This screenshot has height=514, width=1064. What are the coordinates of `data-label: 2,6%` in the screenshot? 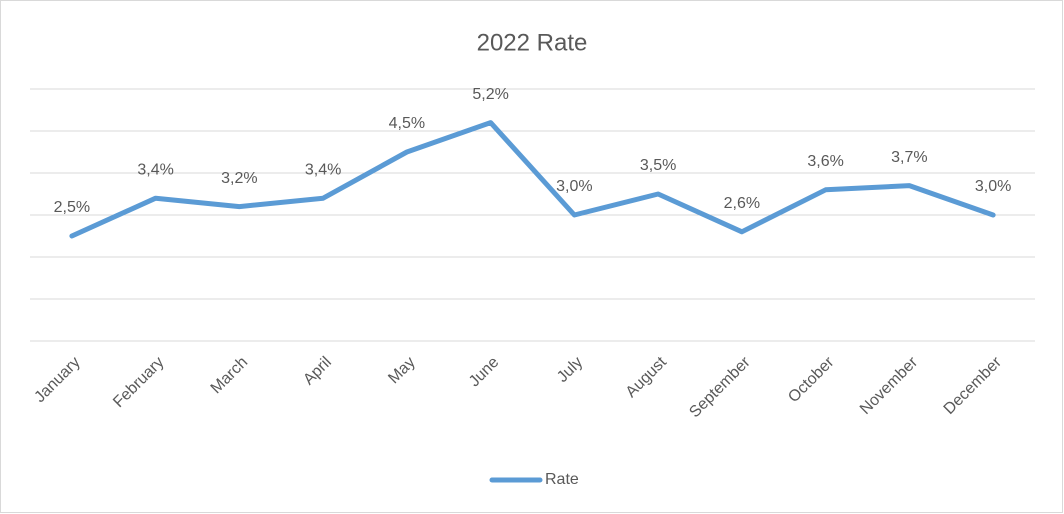 It's located at (742, 203).